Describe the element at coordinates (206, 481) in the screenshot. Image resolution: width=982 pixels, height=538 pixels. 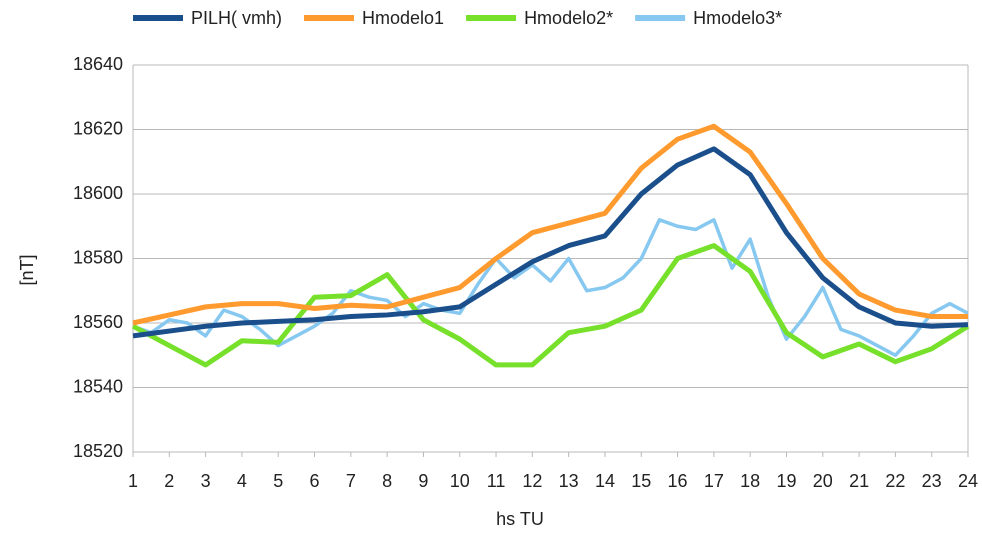
I see `x-tick-label: 3` at that location.